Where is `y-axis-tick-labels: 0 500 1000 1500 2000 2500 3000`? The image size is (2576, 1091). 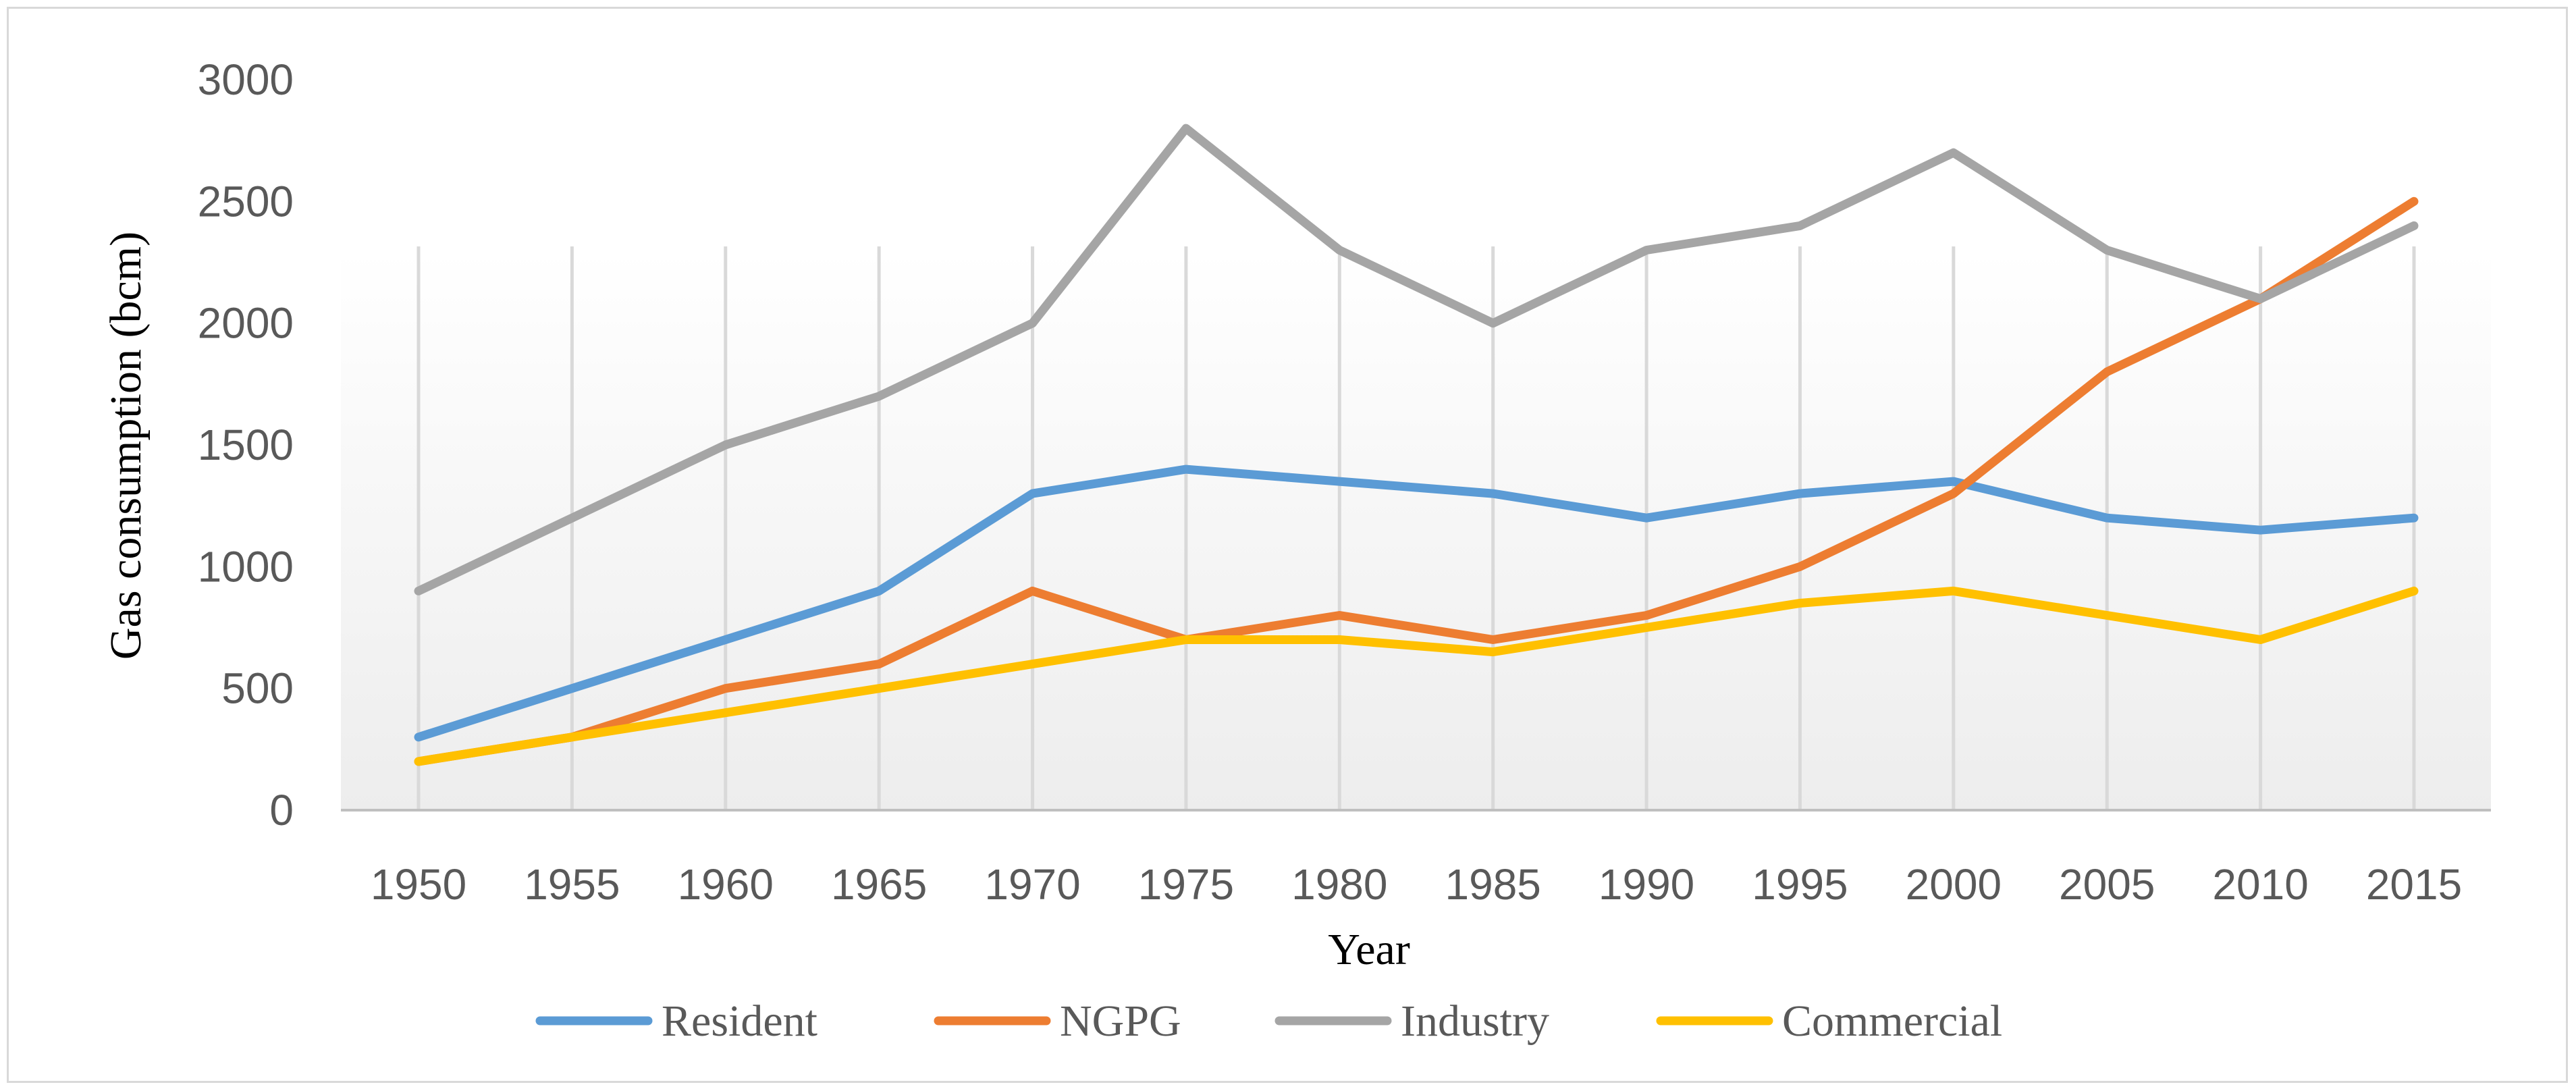
y-axis-tick-labels: 0 500 1000 1500 2000 2500 3000 is located at coordinates (246, 444).